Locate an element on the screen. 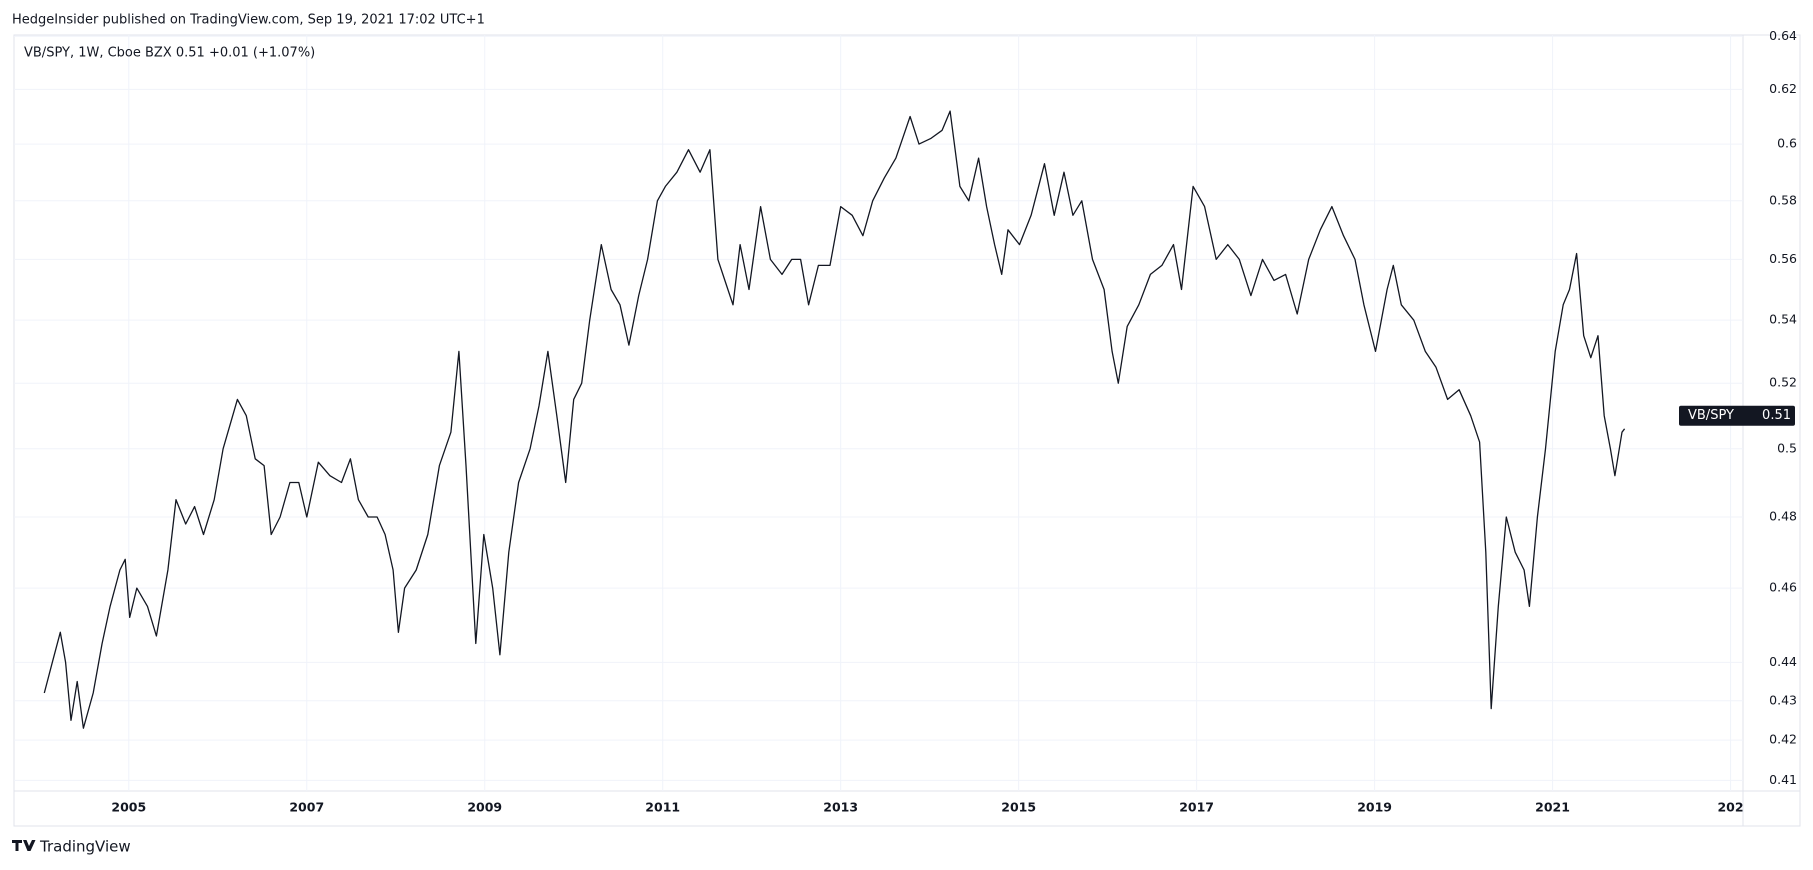 The image size is (1813, 870). brand-name: TradingView is located at coordinates (85, 847).